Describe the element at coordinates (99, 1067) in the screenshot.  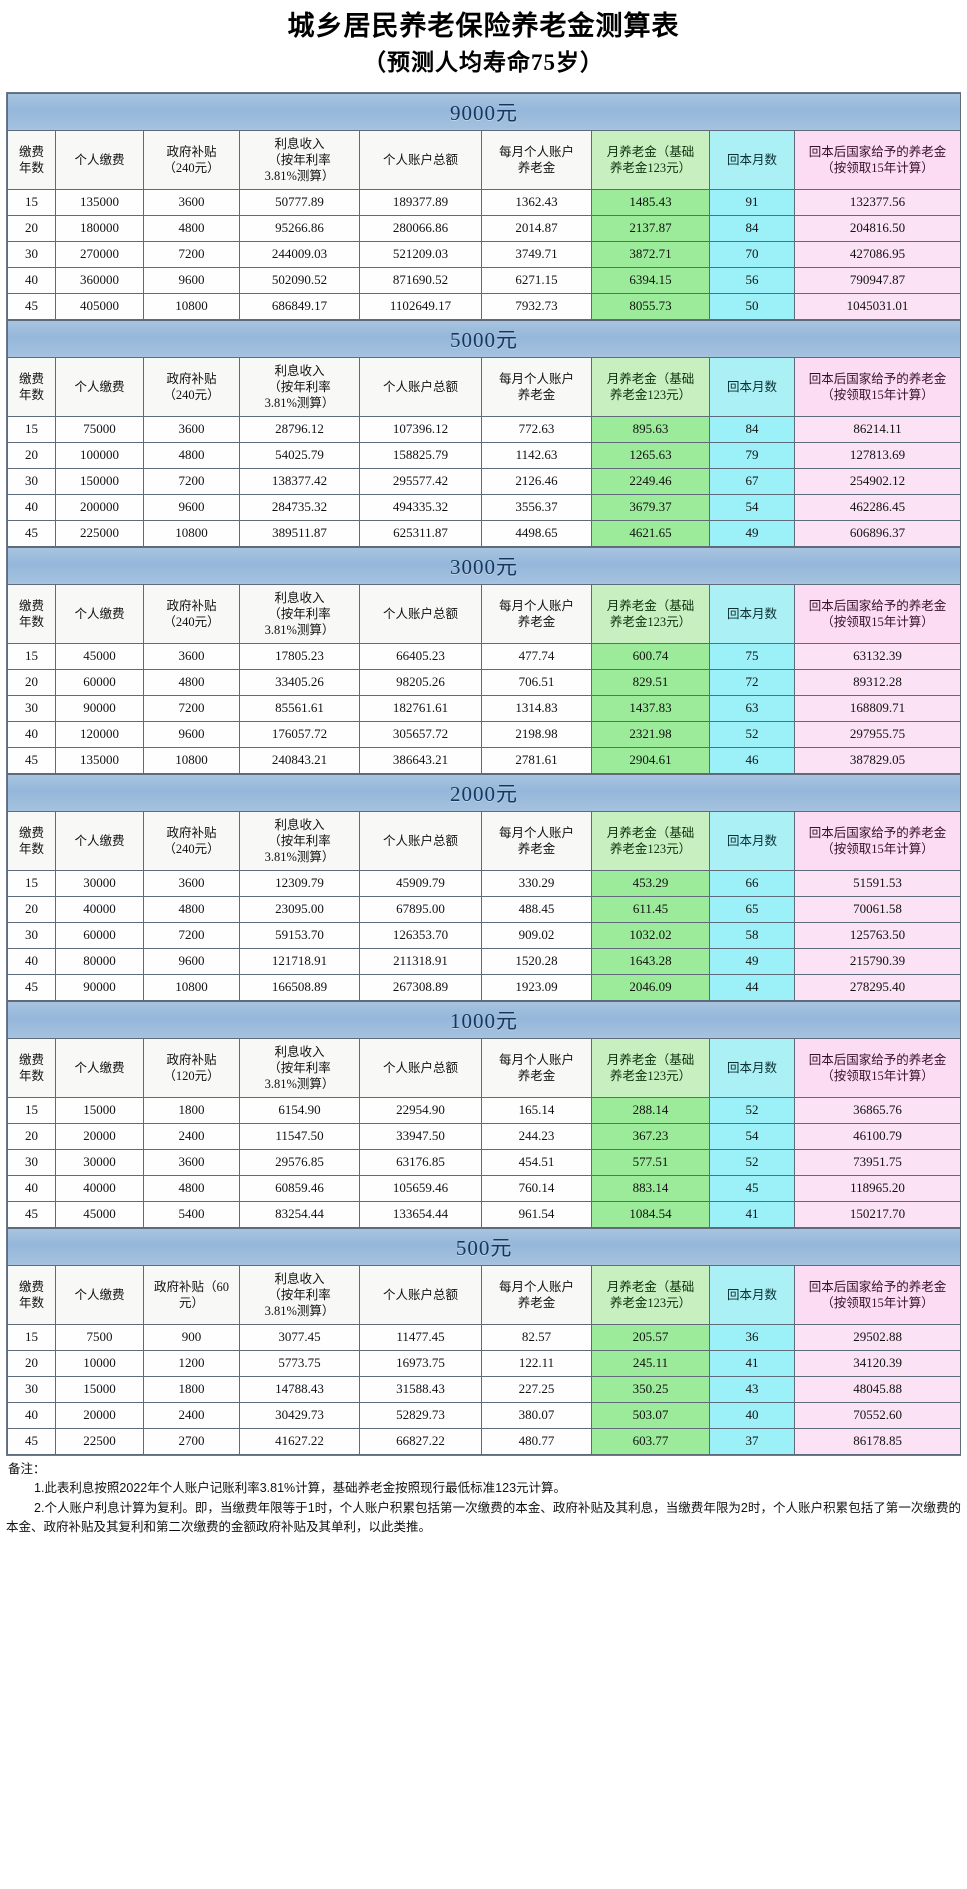
I see `col-personal-payment-label: 个人缴费` at that location.